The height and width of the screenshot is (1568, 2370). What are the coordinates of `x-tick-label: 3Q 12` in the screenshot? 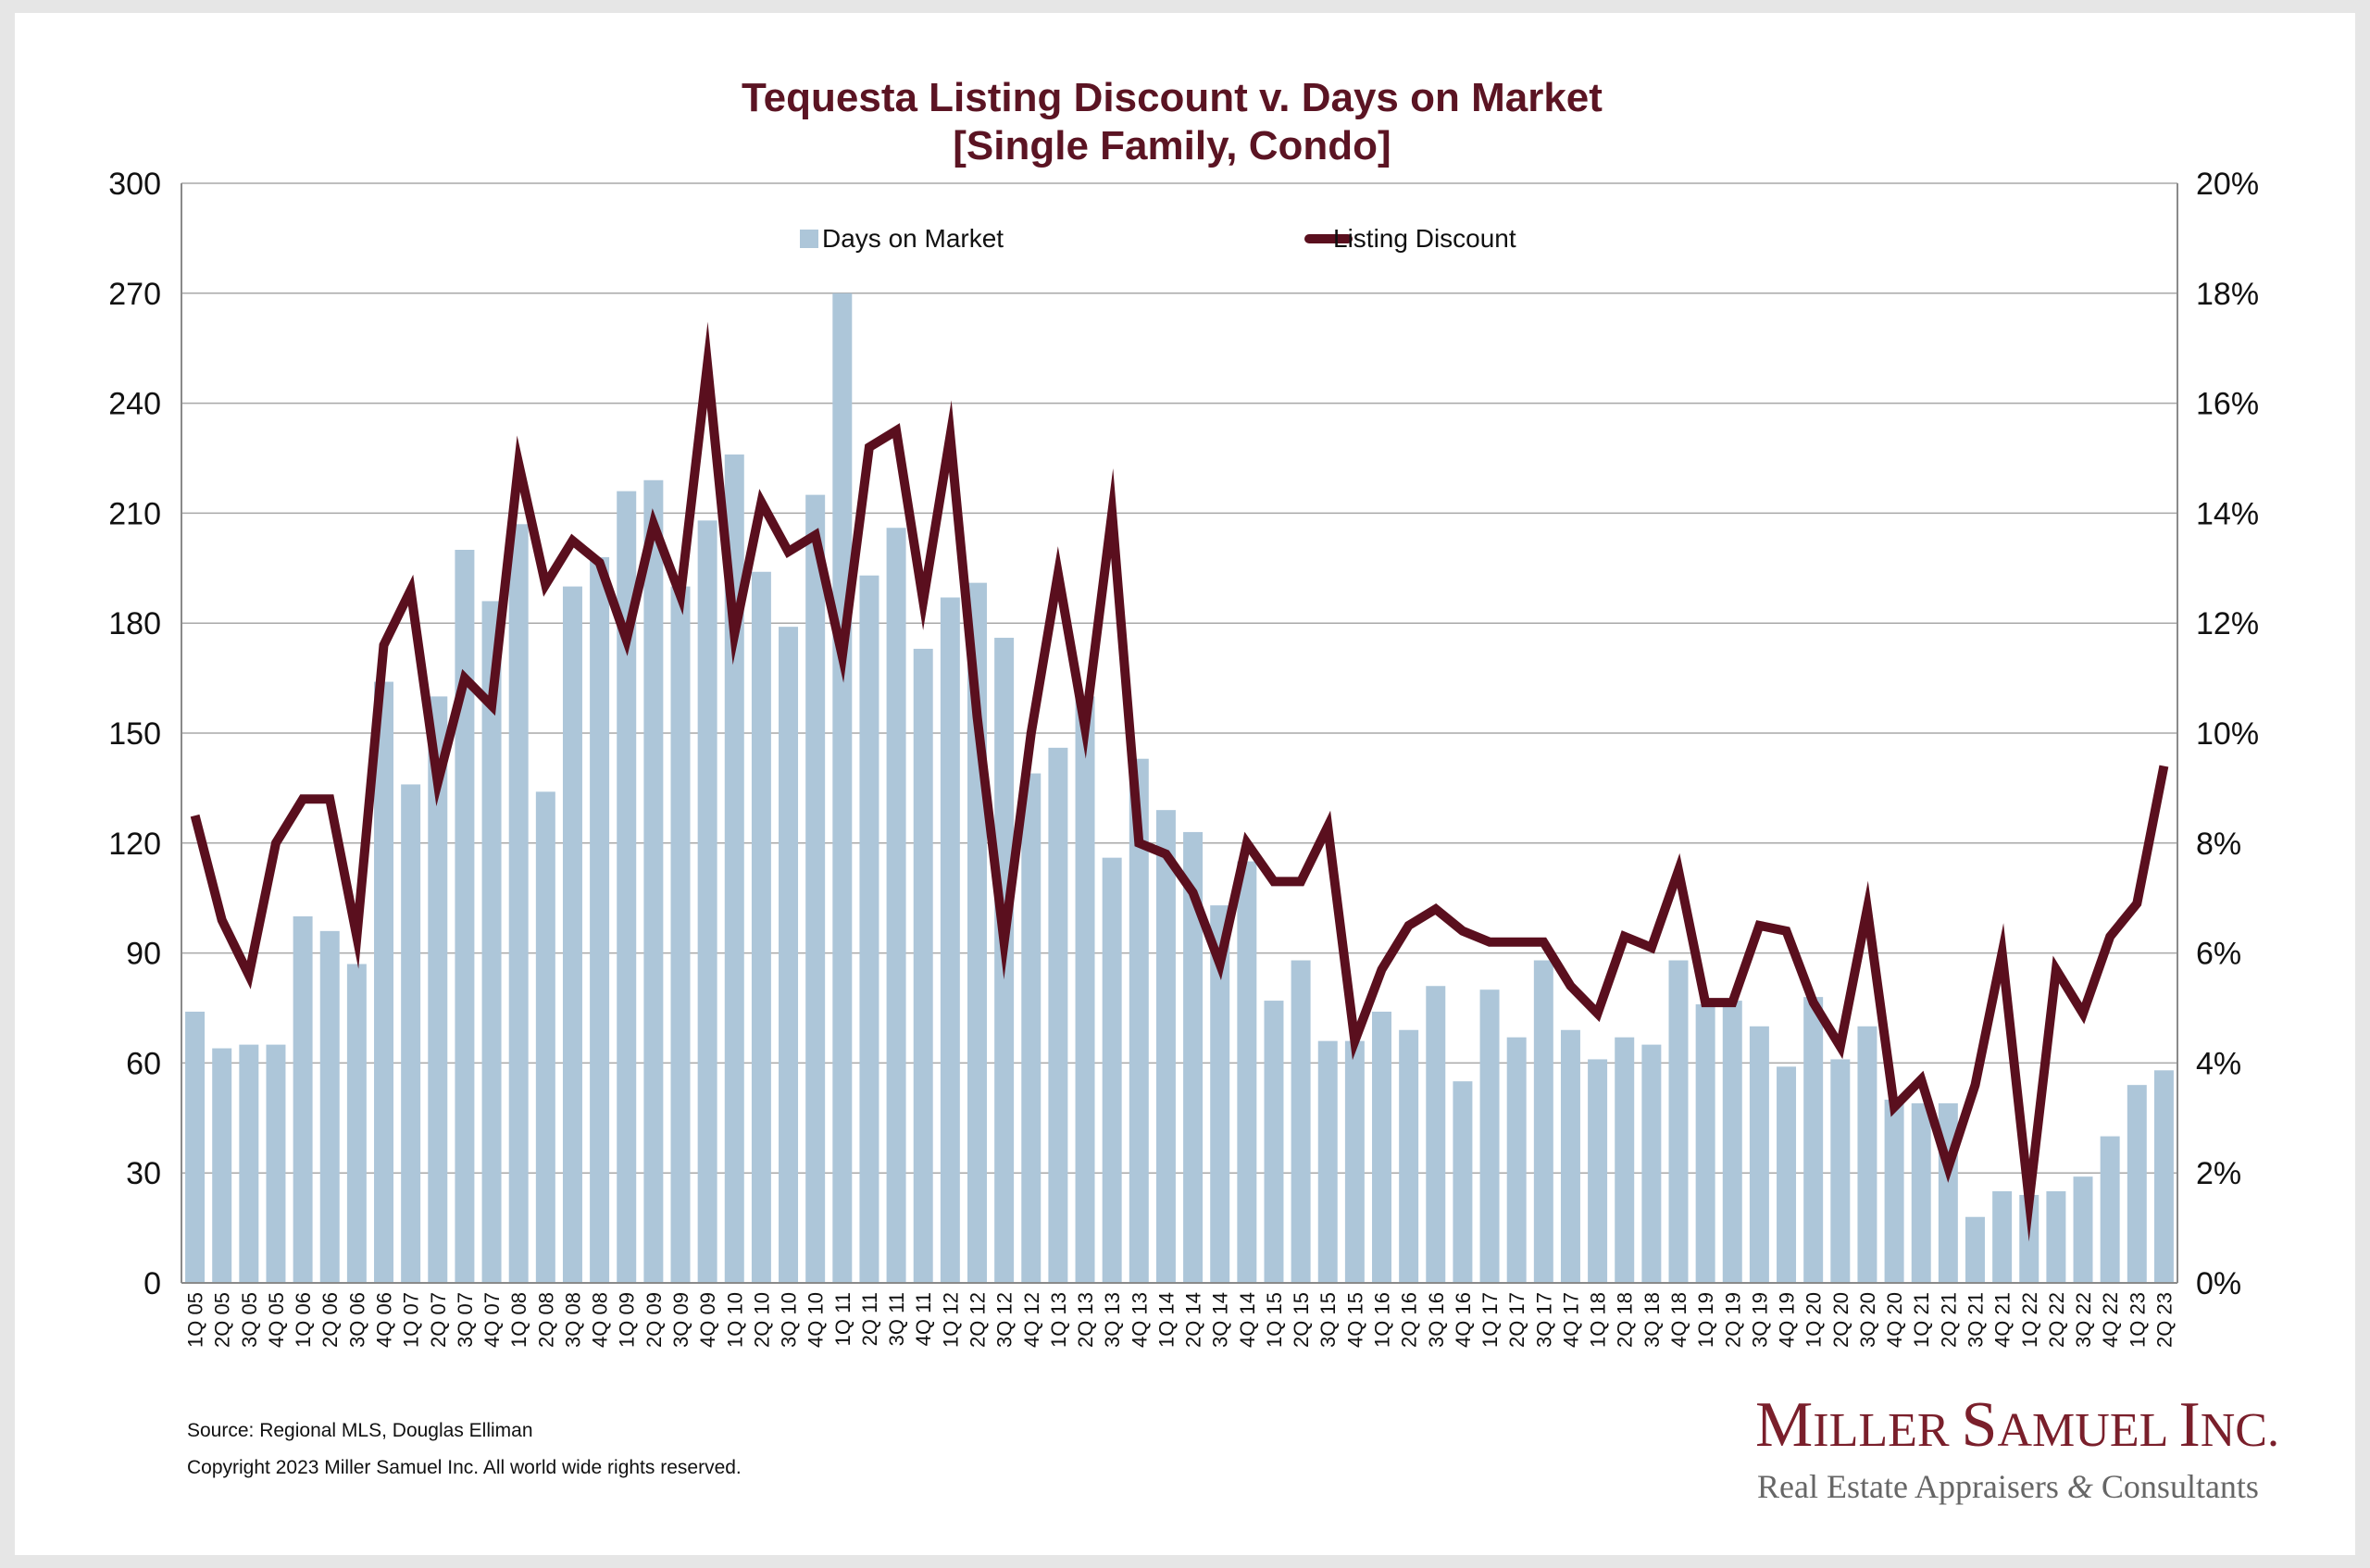 It's located at (1005, 1320).